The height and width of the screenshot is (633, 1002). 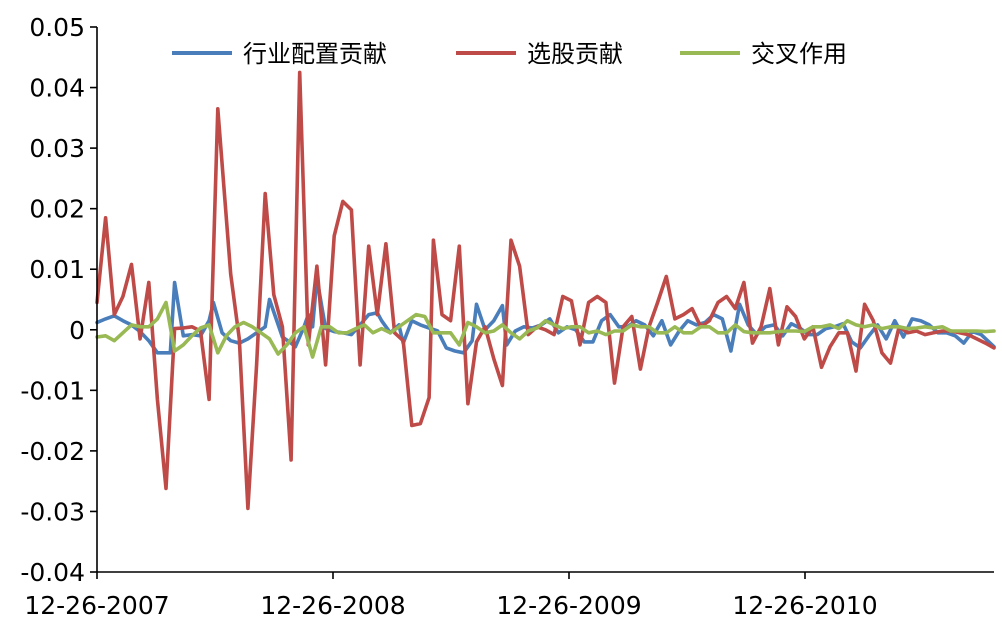 I want to click on y-tick-label: 0.03, so click(x=57, y=148).